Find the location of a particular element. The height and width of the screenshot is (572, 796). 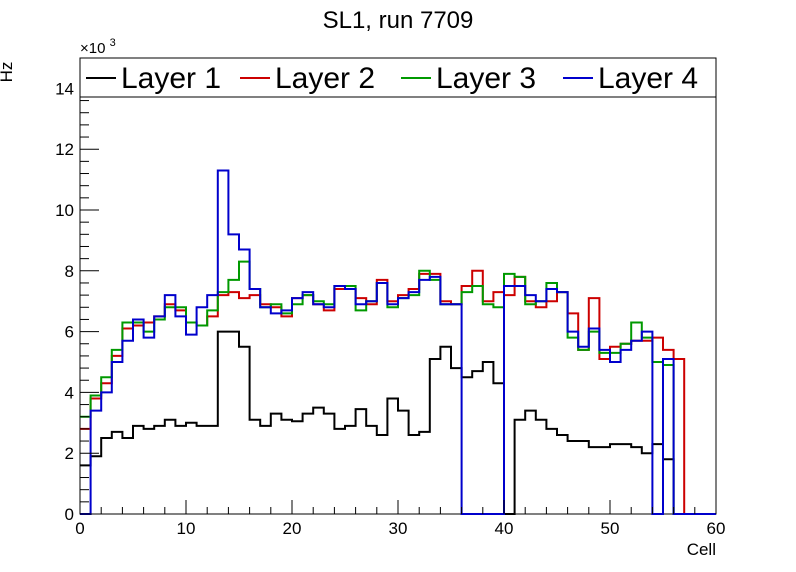

y-multiplier-exponent: 3 is located at coordinates (113, 43).